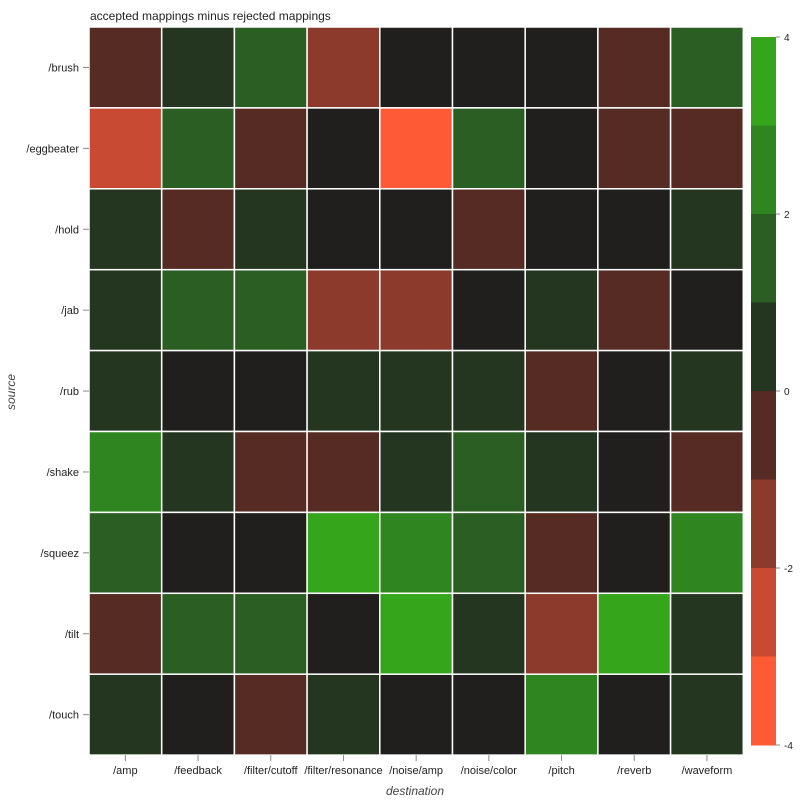 The height and width of the screenshot is (800, 800). What do you see at coordinates (63, 68) in the screenshot?
I see `y-tick-label: /brush` at bounding box center [63, 68].